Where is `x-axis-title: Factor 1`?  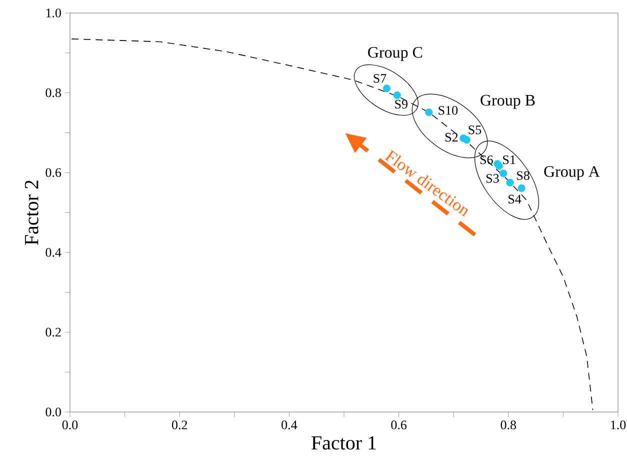
x-axis-title: Factor 1 is located at coordinates (344, 443).